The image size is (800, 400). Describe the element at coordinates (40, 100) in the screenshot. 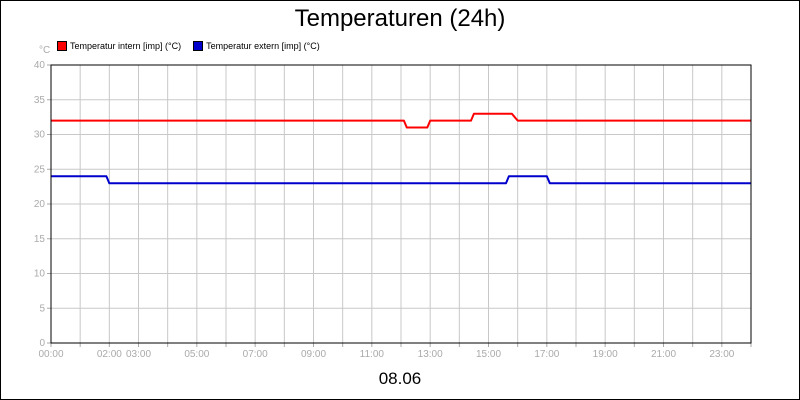

I see `y-tick-label: 35` at that location.